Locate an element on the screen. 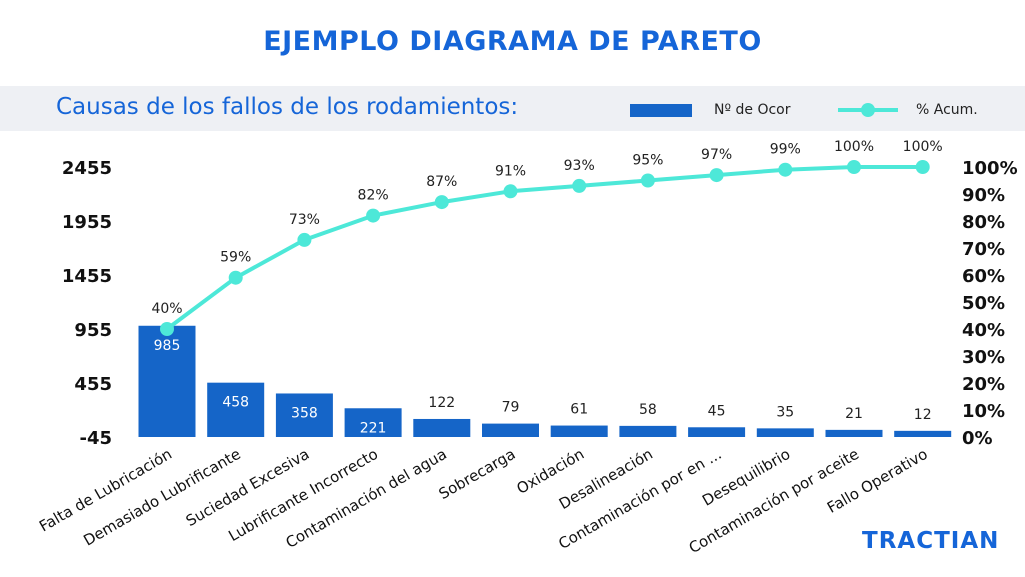 The height and width of the screenshot is (577, 1025). bar-value-label: 985 is located at coordinates (167, 346).